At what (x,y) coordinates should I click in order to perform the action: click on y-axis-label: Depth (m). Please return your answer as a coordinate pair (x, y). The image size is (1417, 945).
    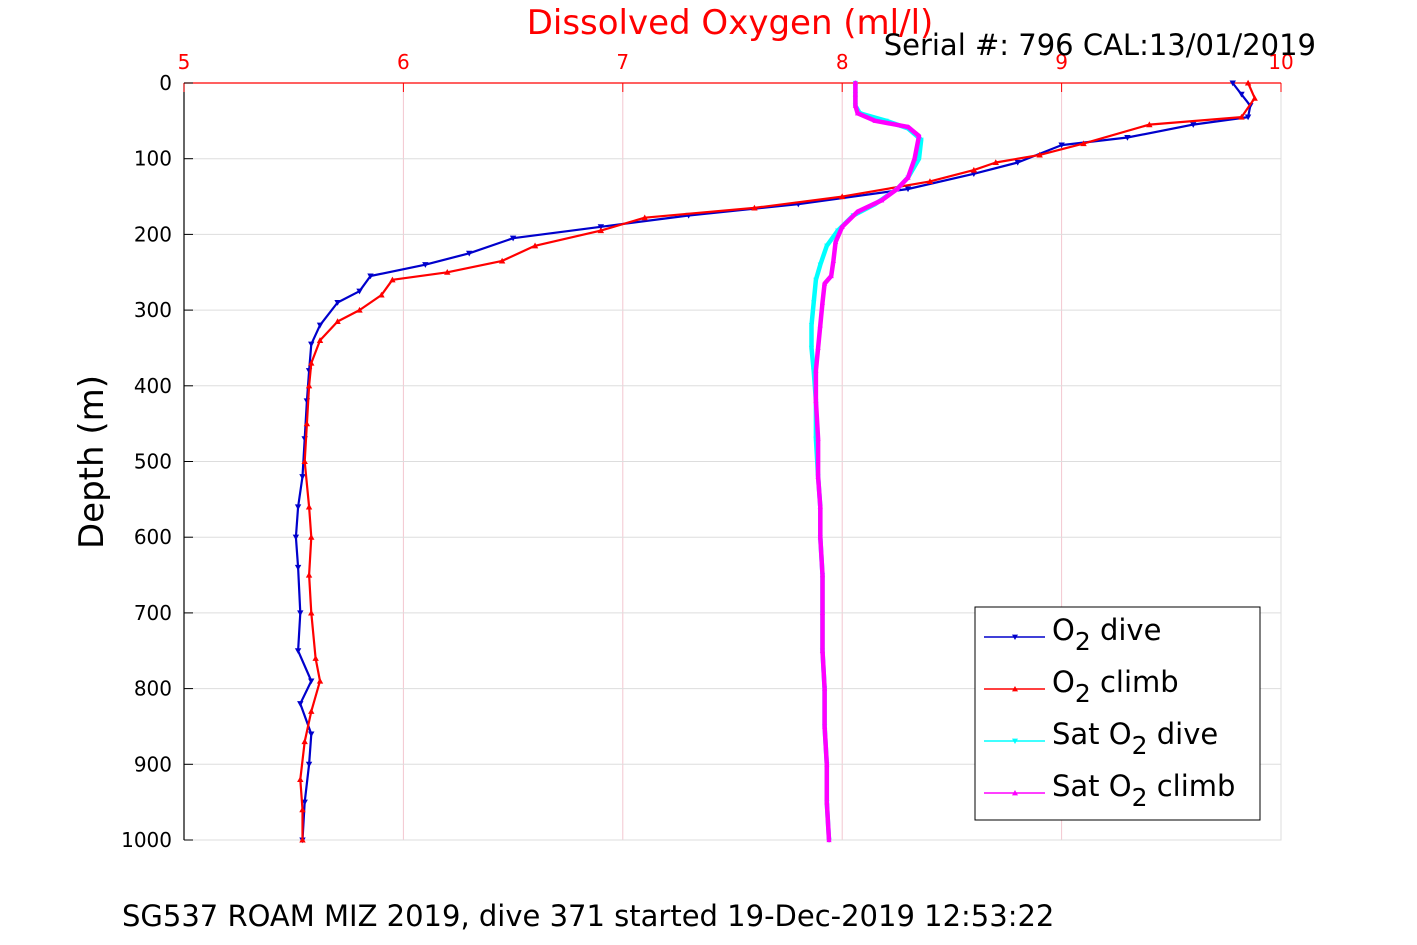
    Looking at the image, I should click on (92, 462).